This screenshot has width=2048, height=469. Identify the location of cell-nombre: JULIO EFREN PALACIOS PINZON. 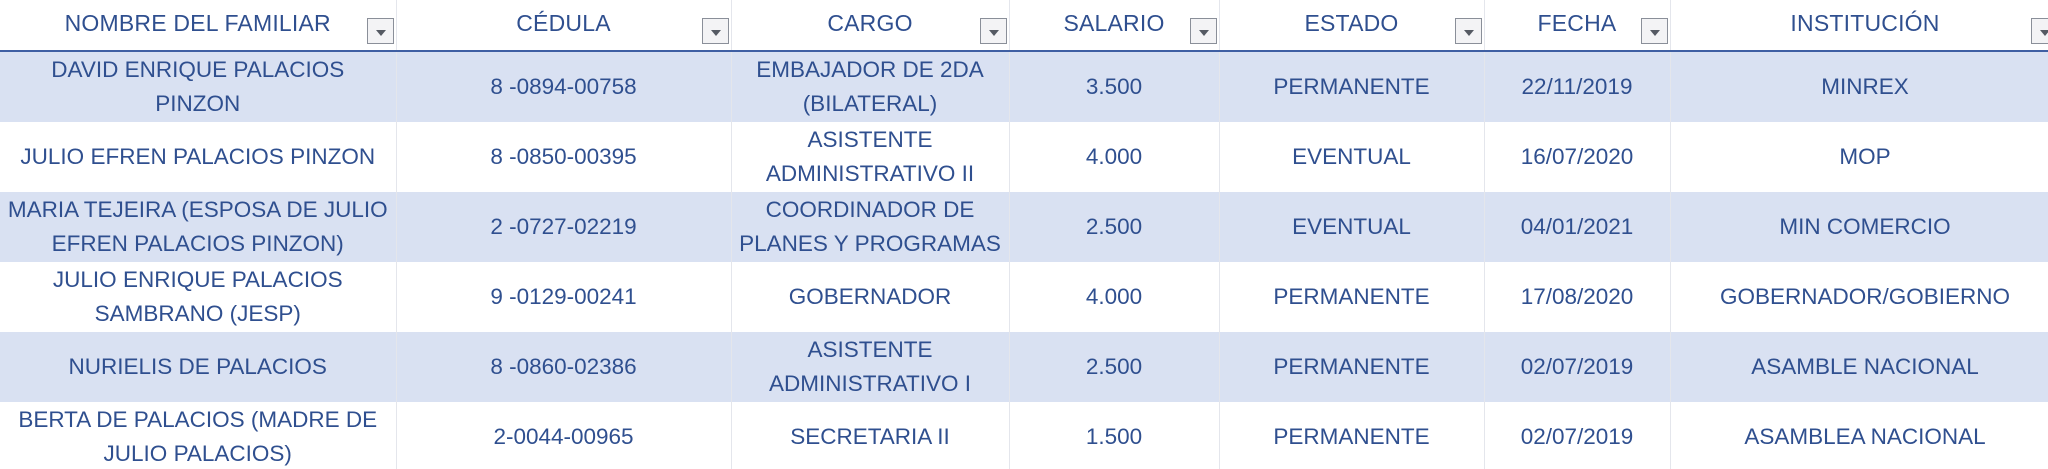
(198, 157).